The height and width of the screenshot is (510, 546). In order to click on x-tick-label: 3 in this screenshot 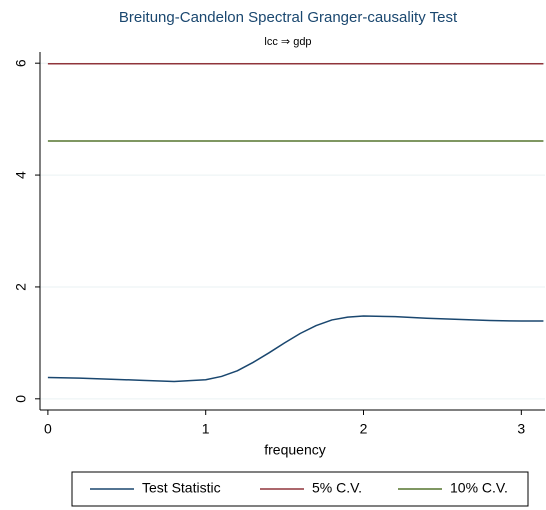, I will do `click(521, 429)`.